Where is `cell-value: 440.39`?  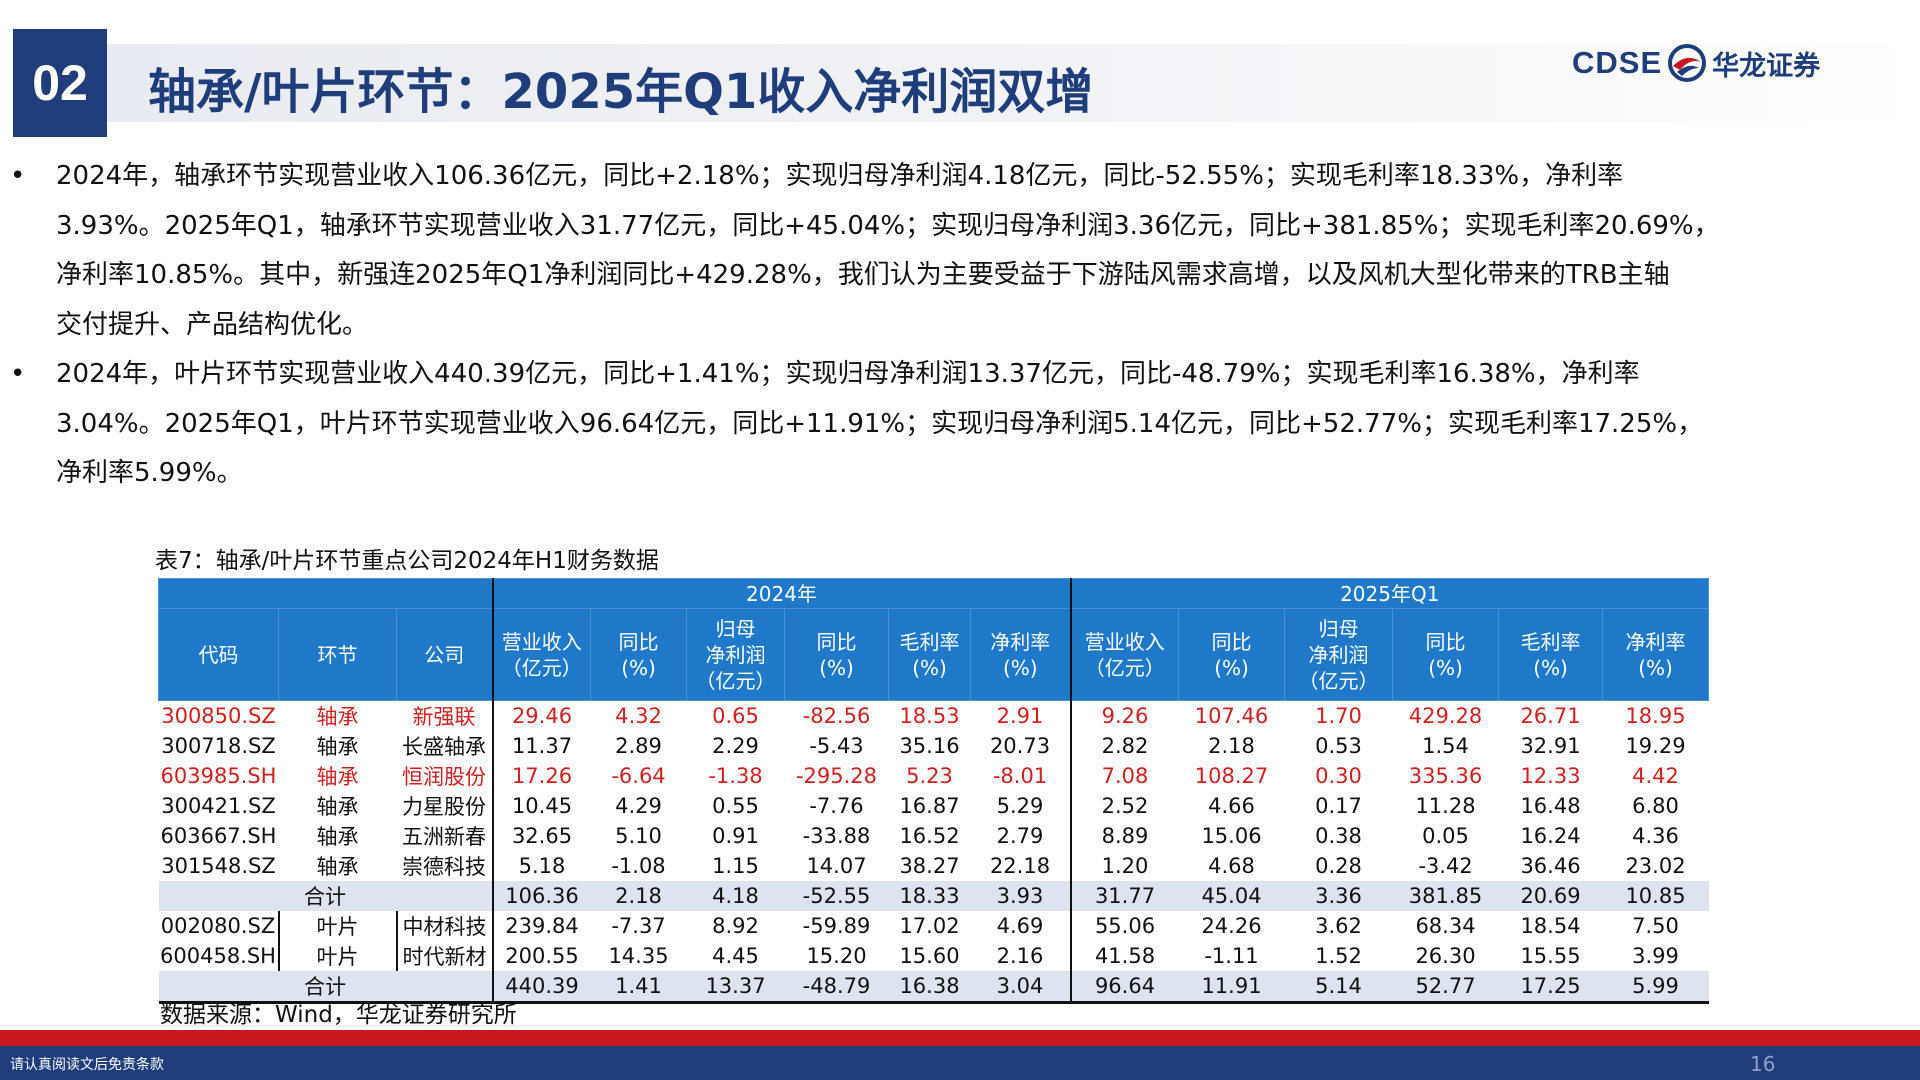 cell-value: 440.39 is located at coordinates (541, 987).